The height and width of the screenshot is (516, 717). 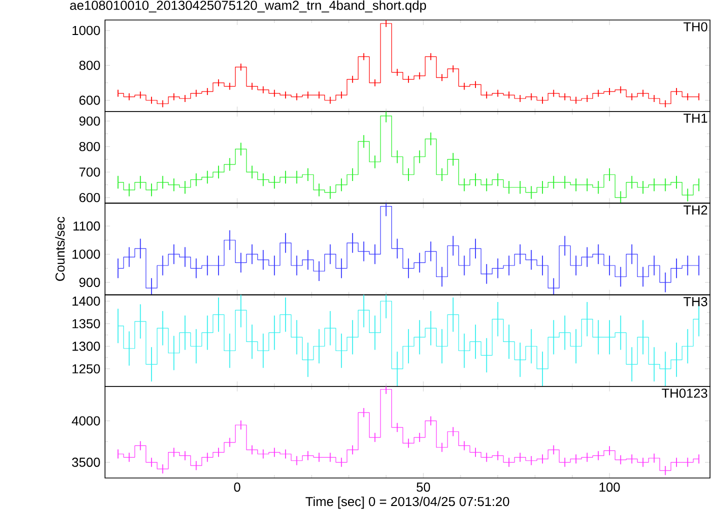 What do you see at coordinates (86, 226) in the screenshot?
I see `y-tick-label: 1100` at bounding box center [86, 226].